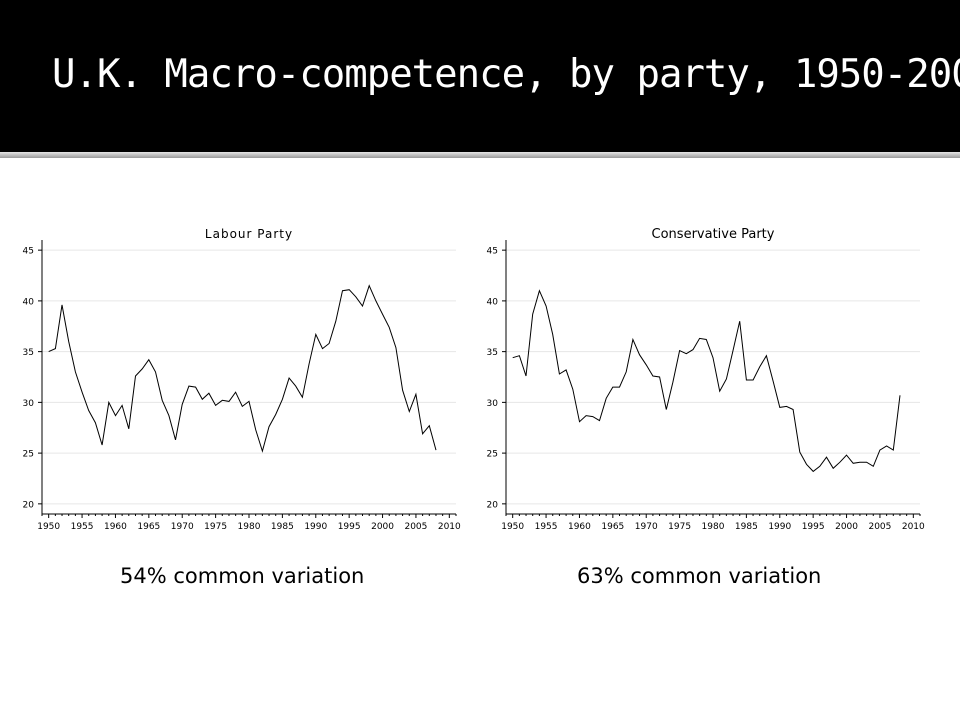  Describe the element at coordinates (249, 234) in the screenshot. I see `chart-title: Labour Party` at that location.